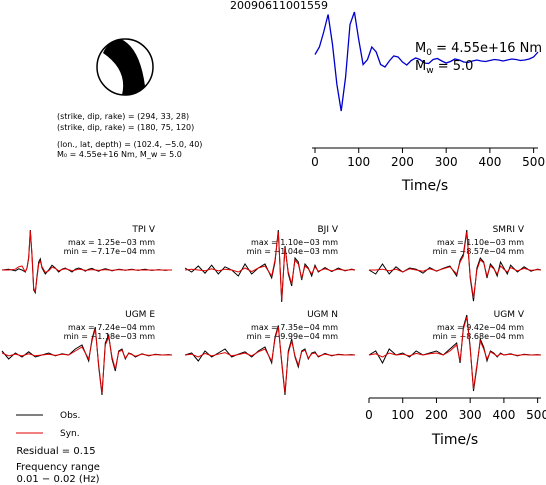 This screenshot has height=485, width=546. I want to click on min-label: min = −8.68e−04 mm, so click(479, 336).